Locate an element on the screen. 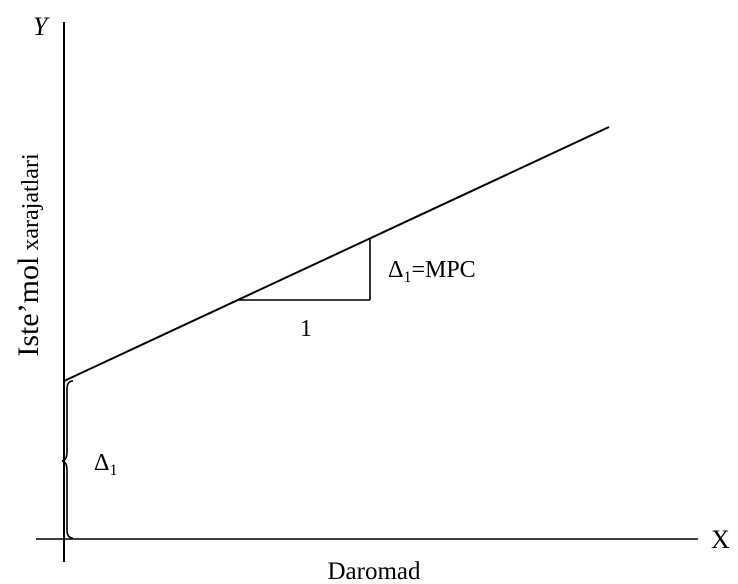 This screenshot has width=738, height=584. y-axis-letter: Y is located at coordinates (41, 26).